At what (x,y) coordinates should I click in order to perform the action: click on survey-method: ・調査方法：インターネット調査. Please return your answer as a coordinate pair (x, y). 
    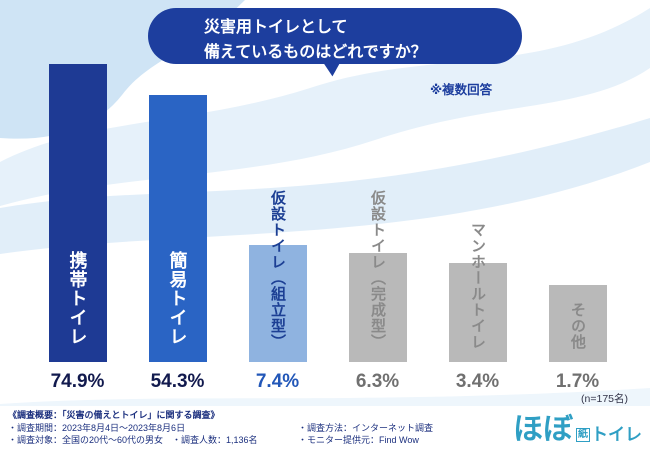
    Looking at the image, I should click on (366, 427).